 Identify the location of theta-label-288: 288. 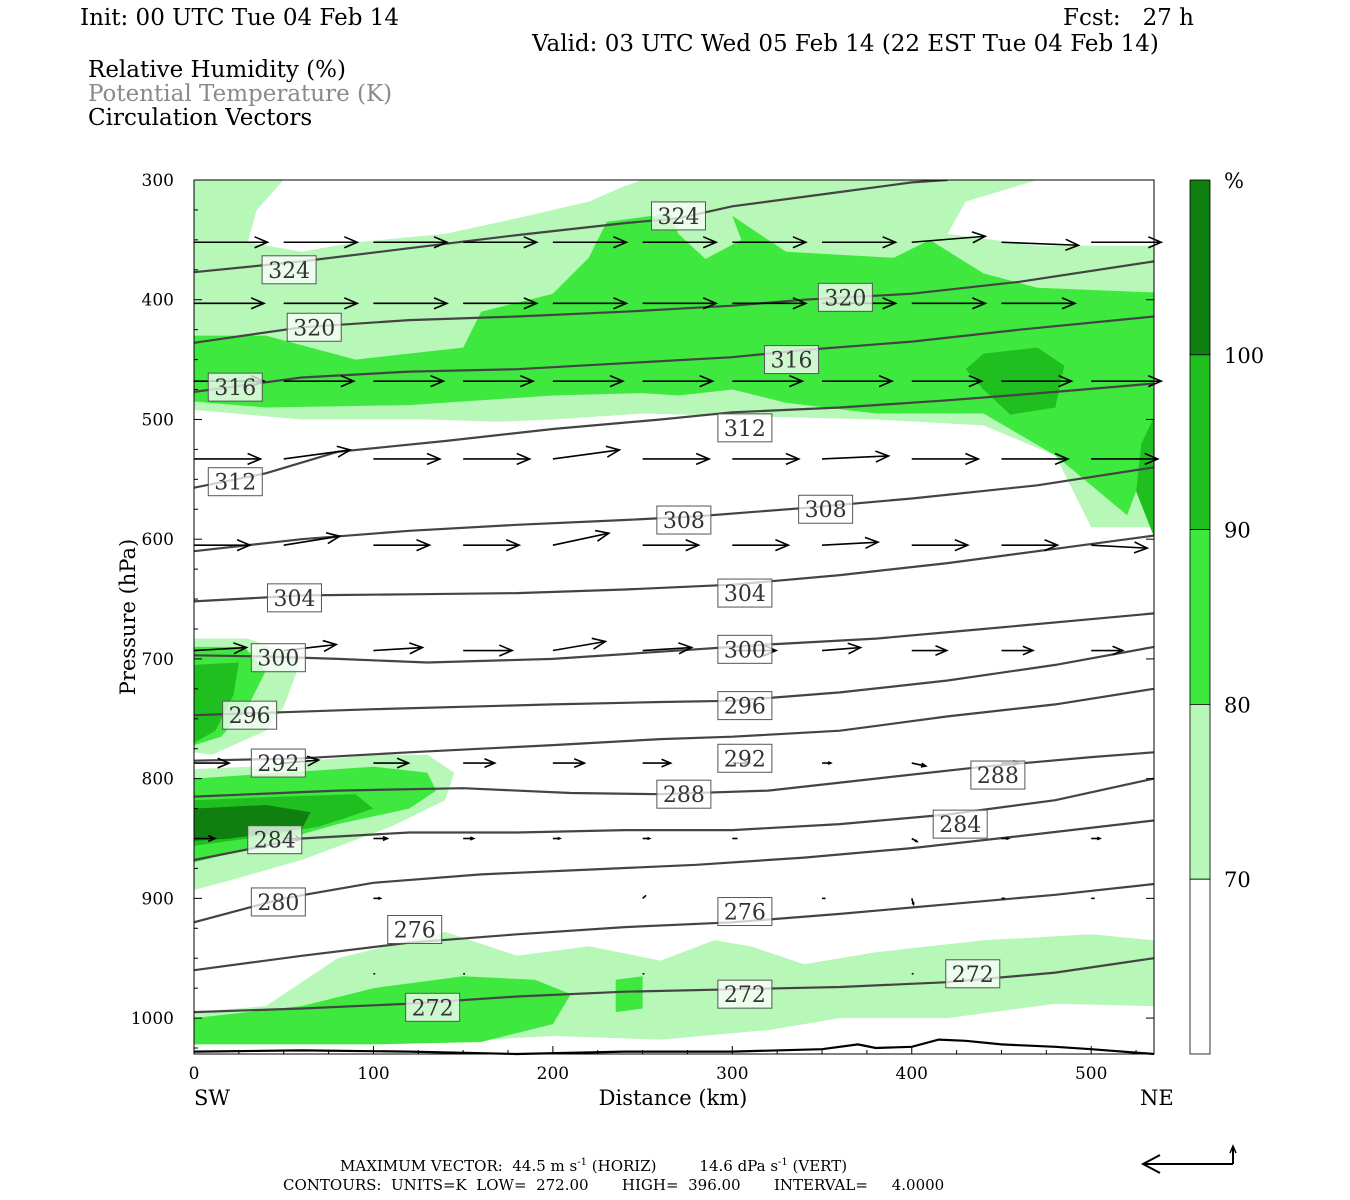
(684, 794).